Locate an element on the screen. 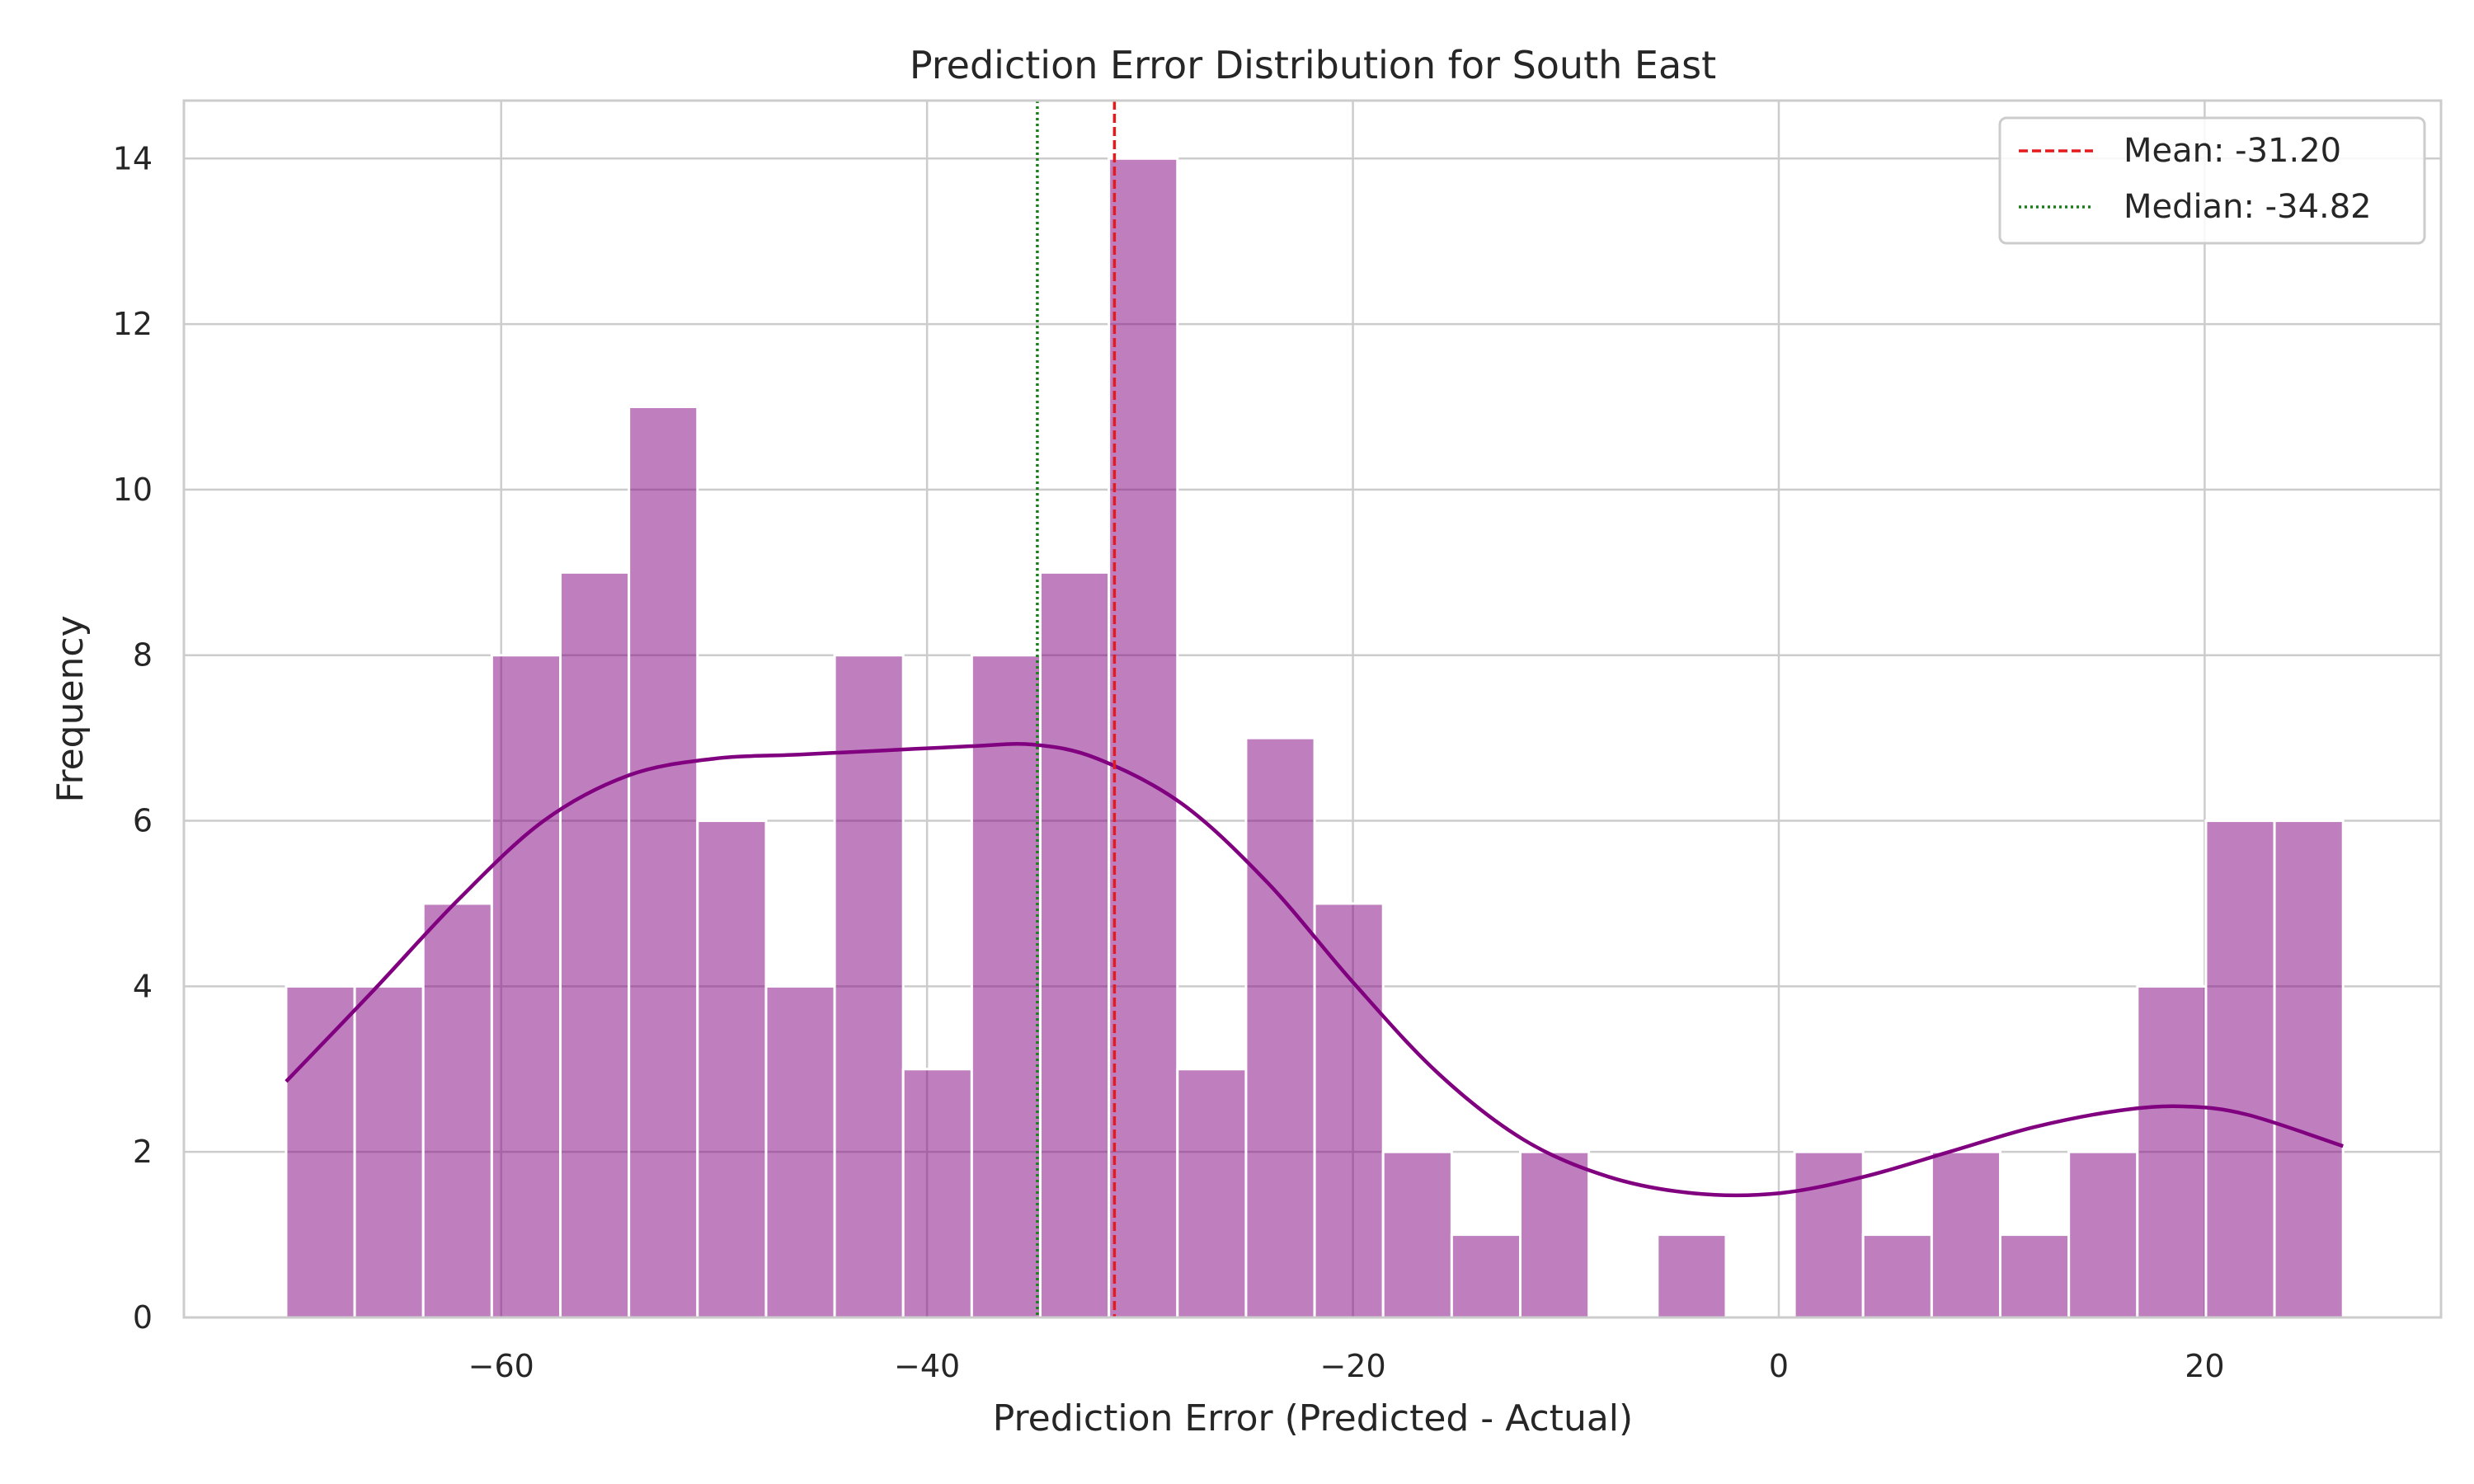 The image size is (2474, 1484). x-axis-label: Prediction Error (Predicted - Actual) is located at coordinates (1313, 1418).